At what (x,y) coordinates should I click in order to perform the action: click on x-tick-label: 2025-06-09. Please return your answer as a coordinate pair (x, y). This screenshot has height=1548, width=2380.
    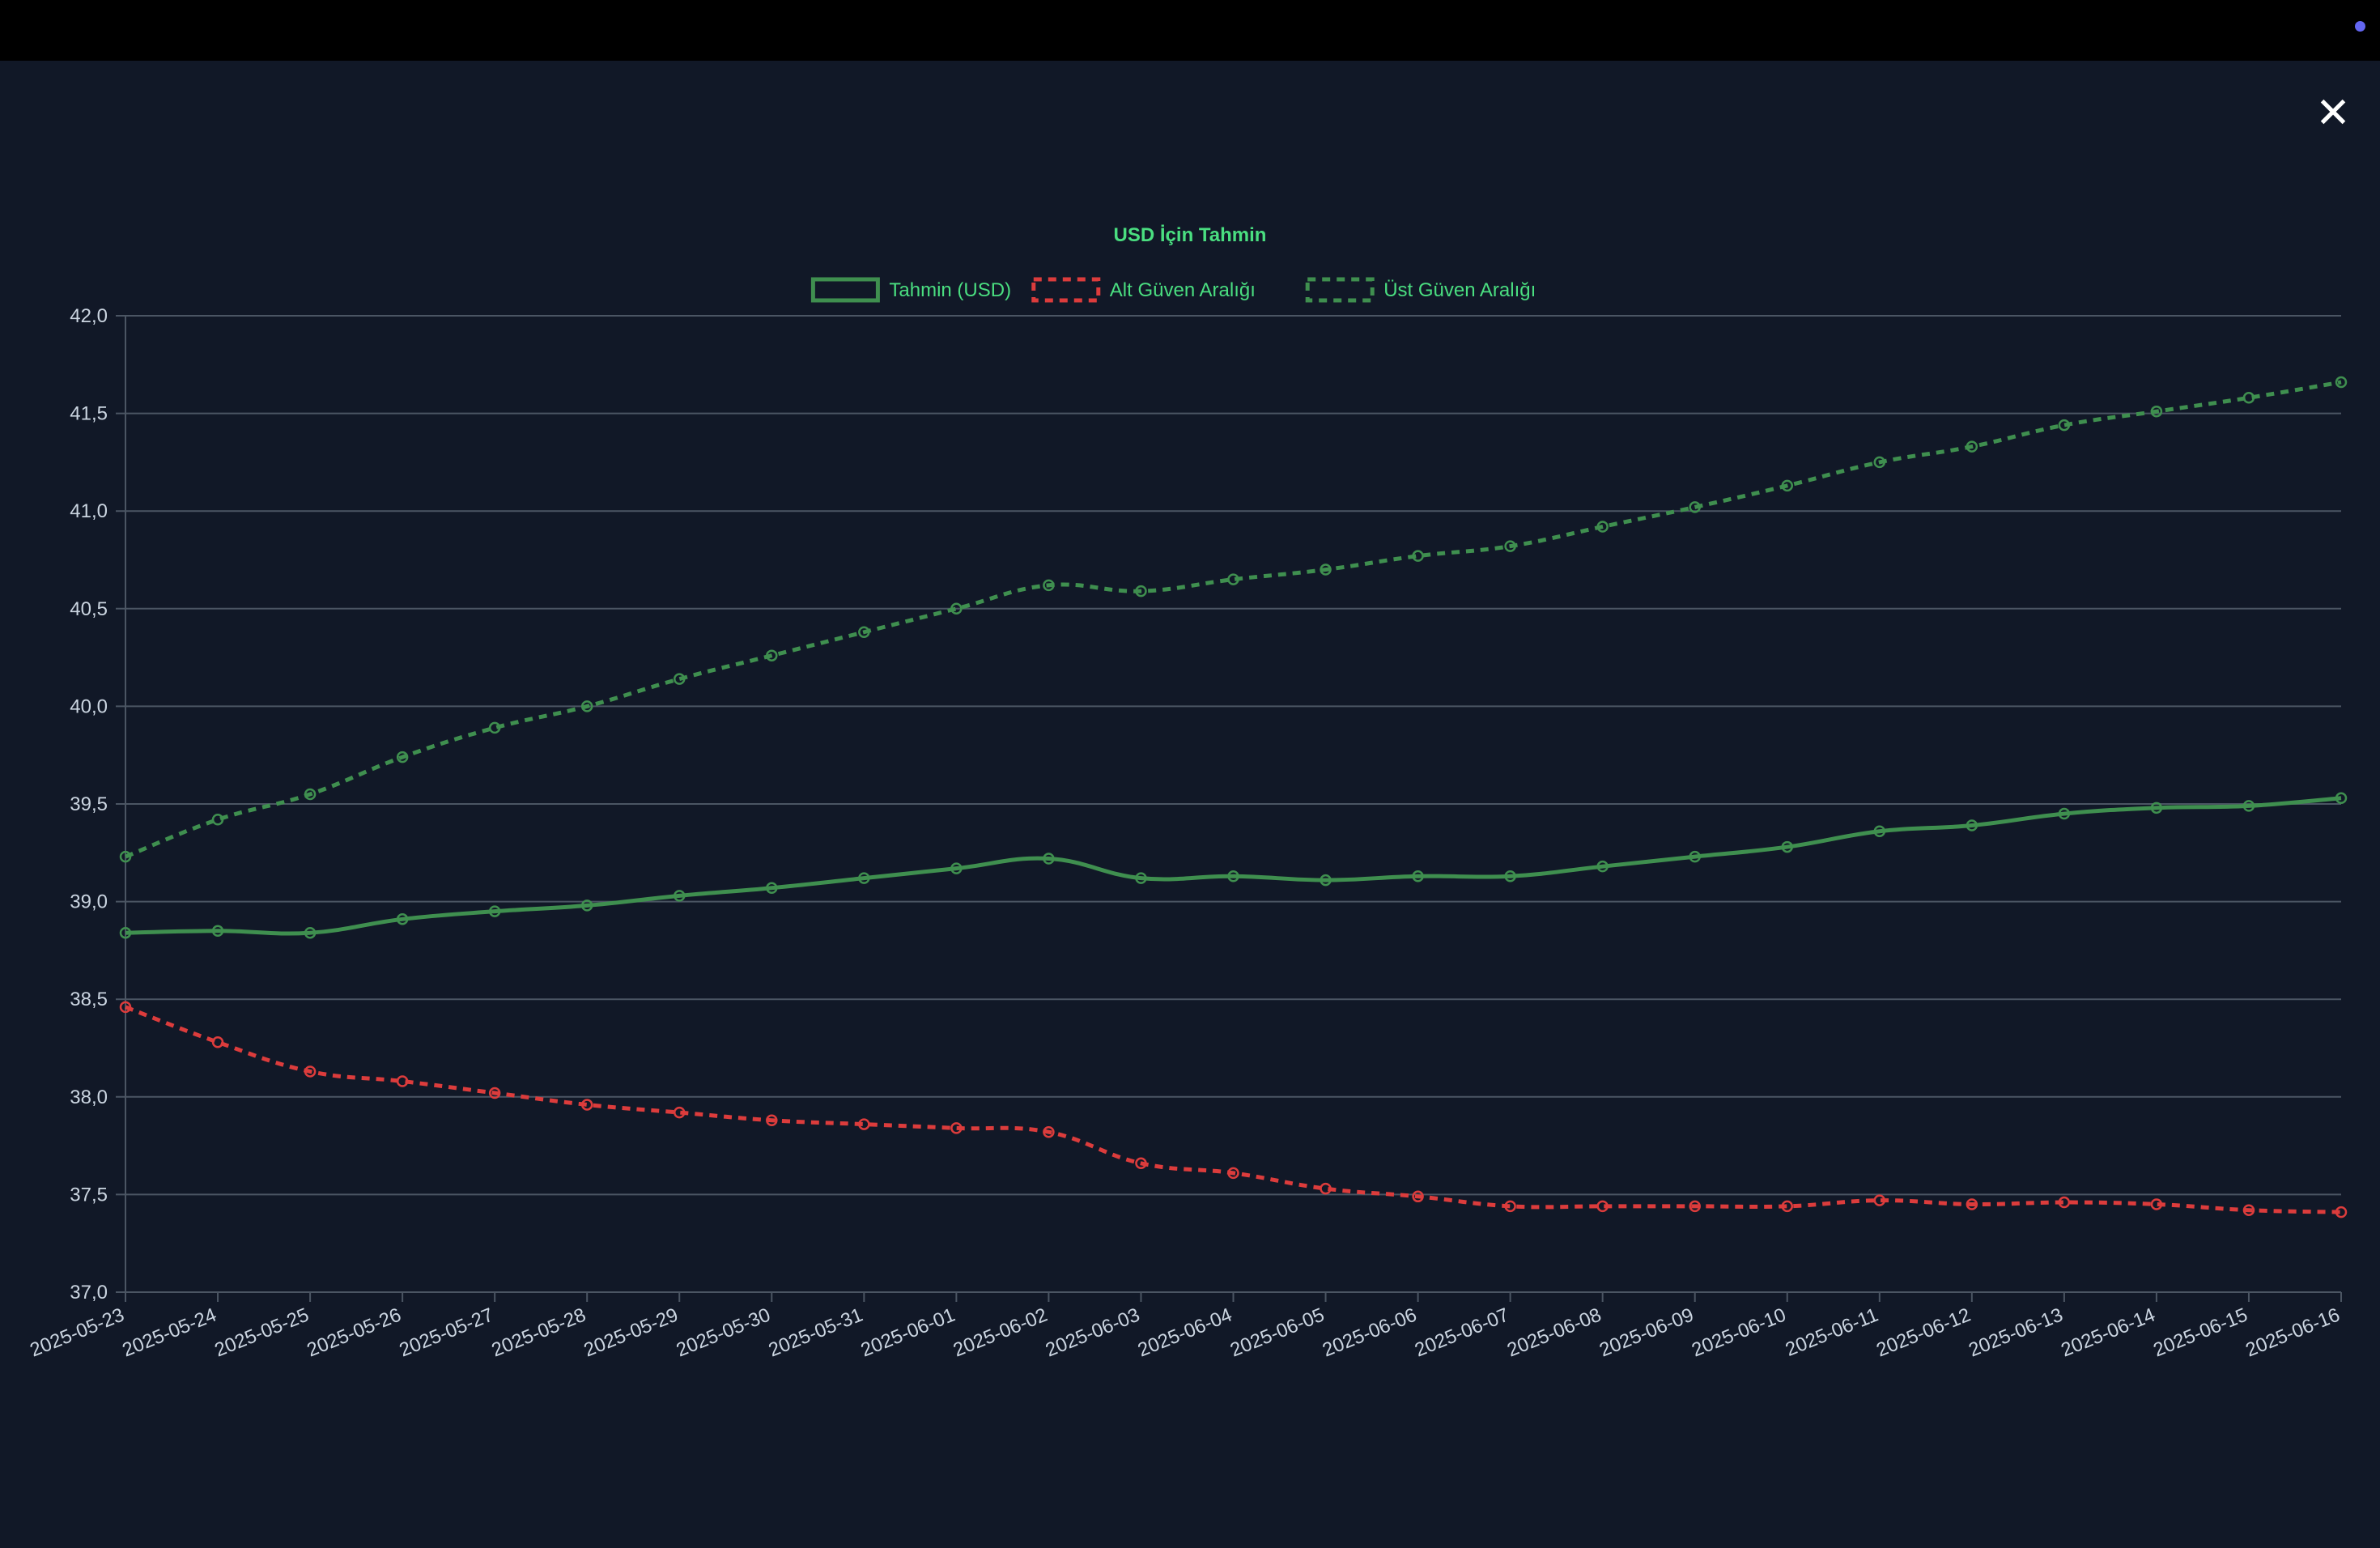
    Looking at the image, I should click on (1646, 1333).